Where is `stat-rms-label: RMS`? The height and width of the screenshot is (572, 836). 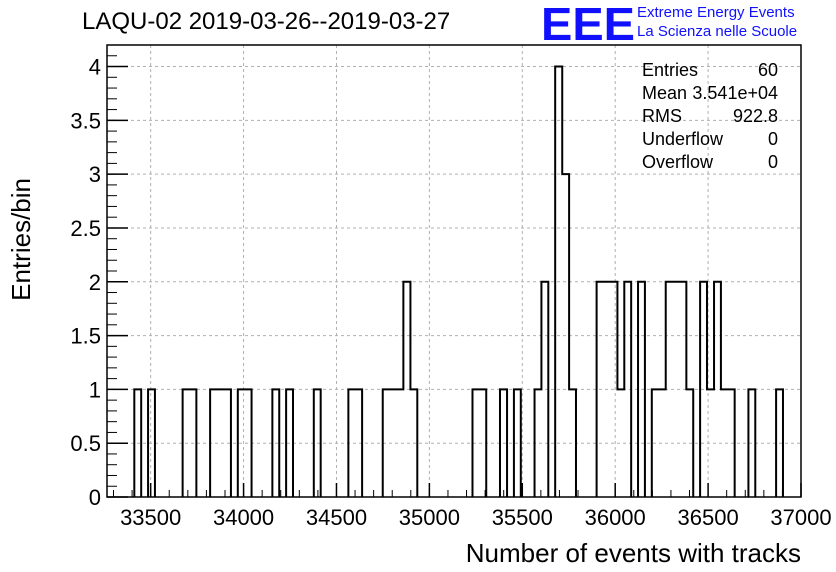
stat-rms-label: RMS is located at coordinates (662, 116).